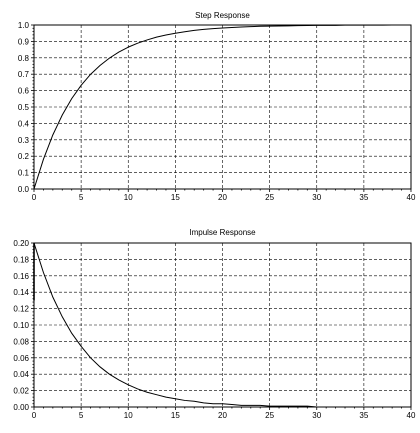 Image resolution: width=420 pixels, height=433 pixels. I want to click on step-x-tick-label: 10, so click(128, 197).